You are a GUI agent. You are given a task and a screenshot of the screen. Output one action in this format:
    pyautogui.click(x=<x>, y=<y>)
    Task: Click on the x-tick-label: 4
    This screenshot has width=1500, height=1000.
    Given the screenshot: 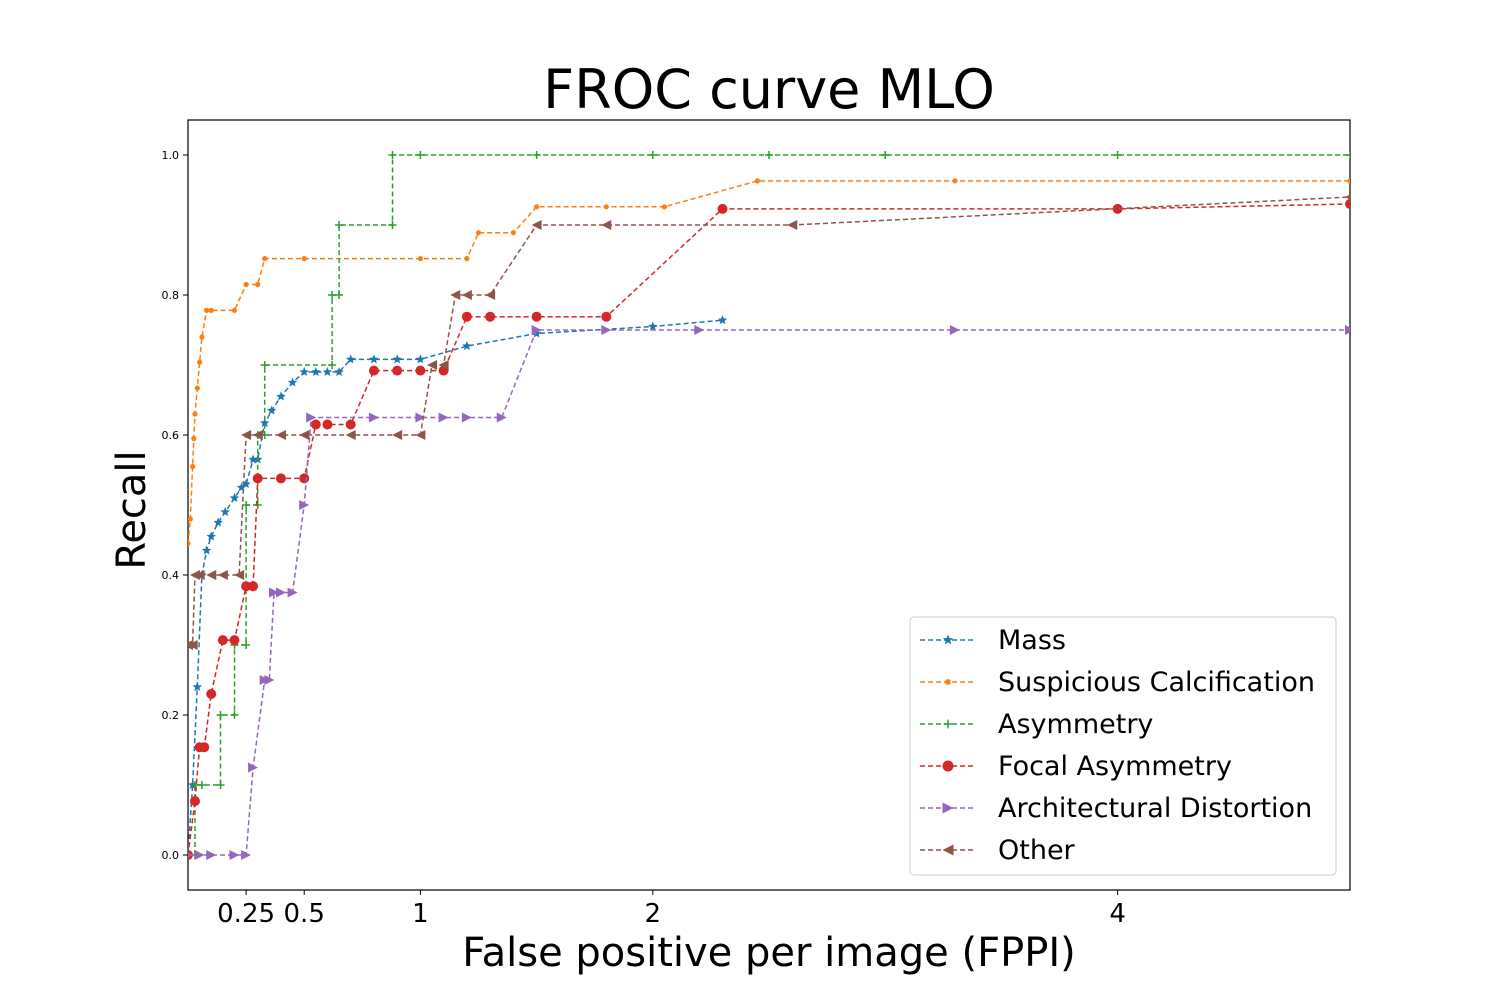 What is the action you would take?
    pyautogui.click(x=1117, y=914)
    